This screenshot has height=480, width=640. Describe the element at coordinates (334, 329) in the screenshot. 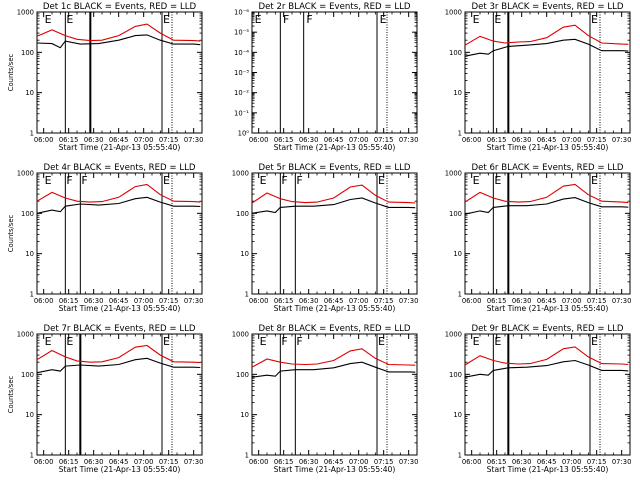

I see `panel-title: Det 8r BLACK = Events, RED = LLD` at that location.